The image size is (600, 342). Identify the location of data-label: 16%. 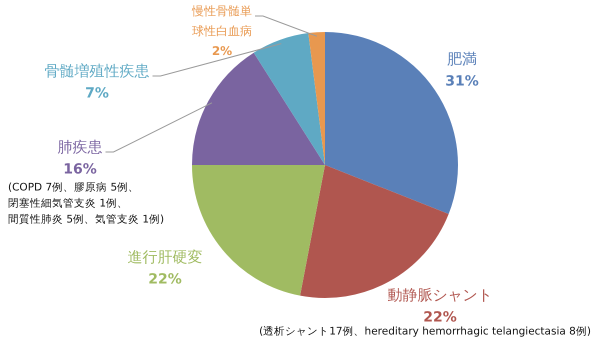
(80, 170).